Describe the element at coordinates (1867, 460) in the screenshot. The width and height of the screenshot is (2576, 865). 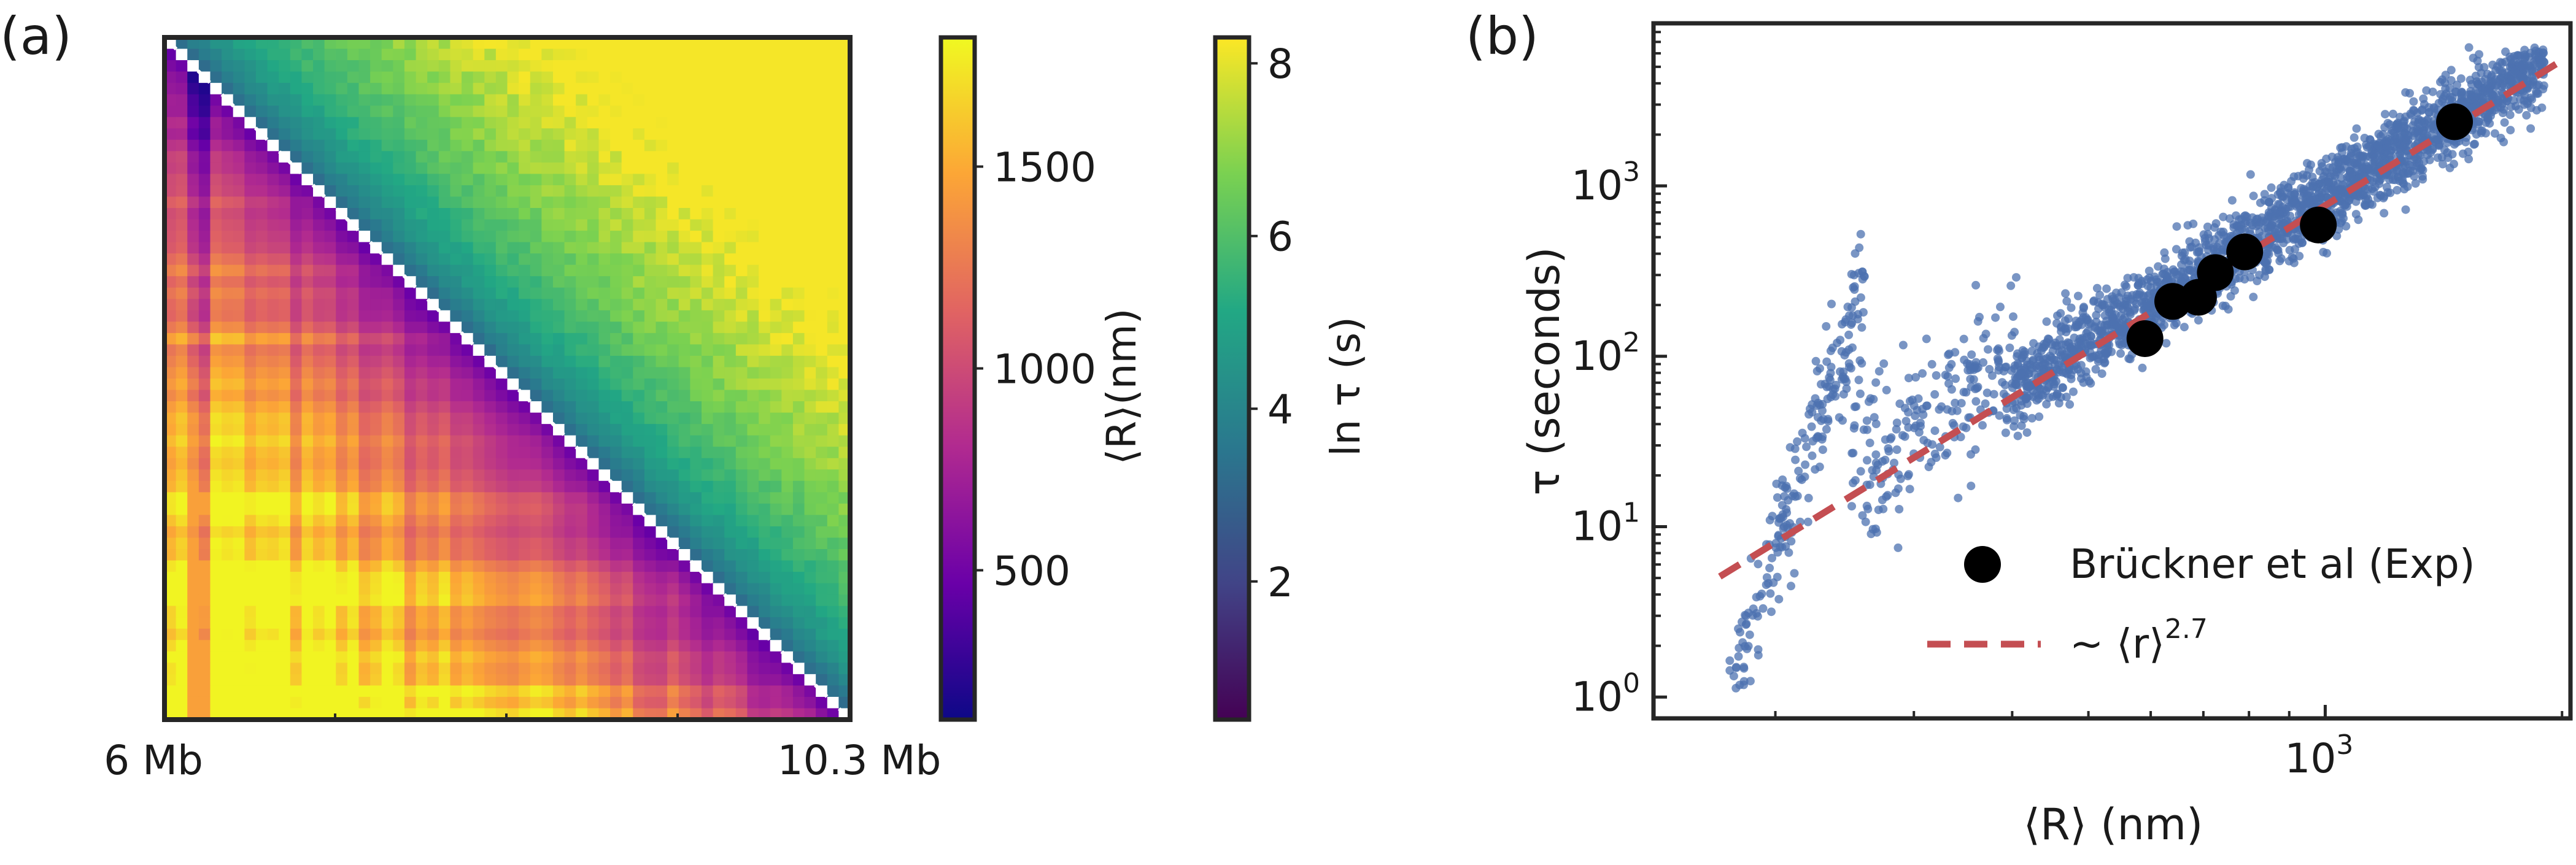
I see `sim-point` at that location.